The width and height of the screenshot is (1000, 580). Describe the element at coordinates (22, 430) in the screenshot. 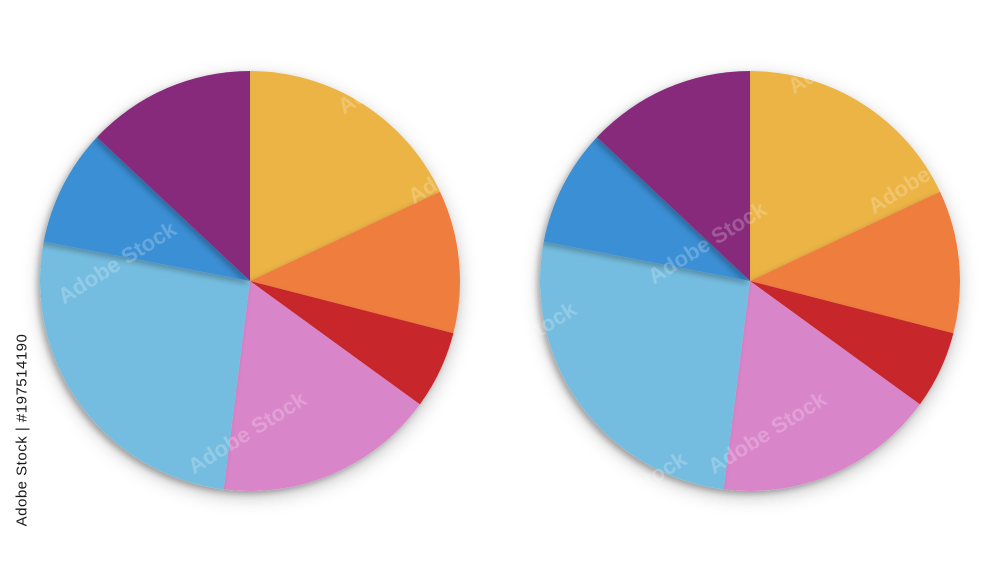

I see `side-credit-text: Adobe Stock | #197514190` at that location.